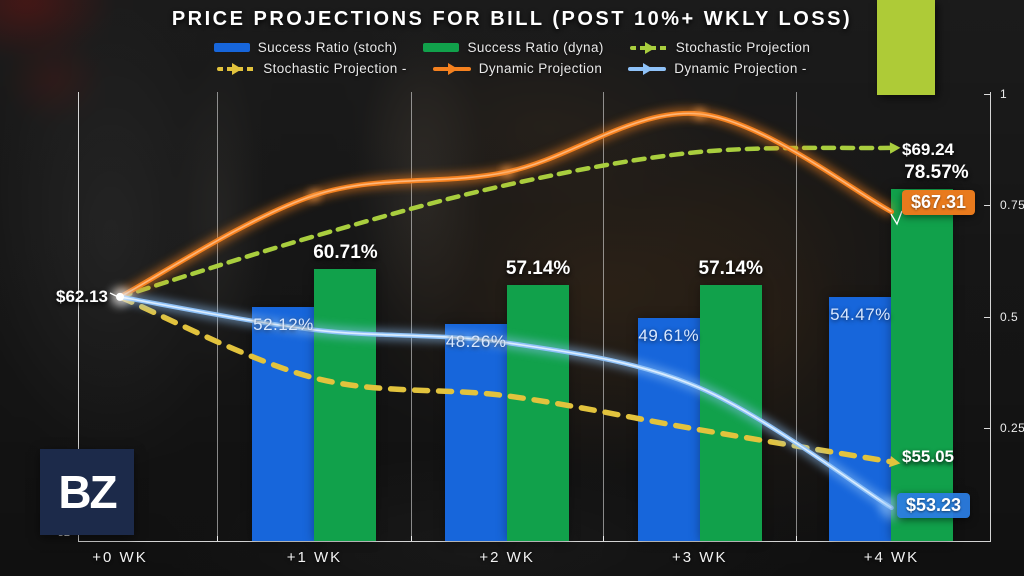  Describe the element at coordinates (535, 47) in the screenshot. I see `legend-label: Success Ratio (dyna)` at that location.